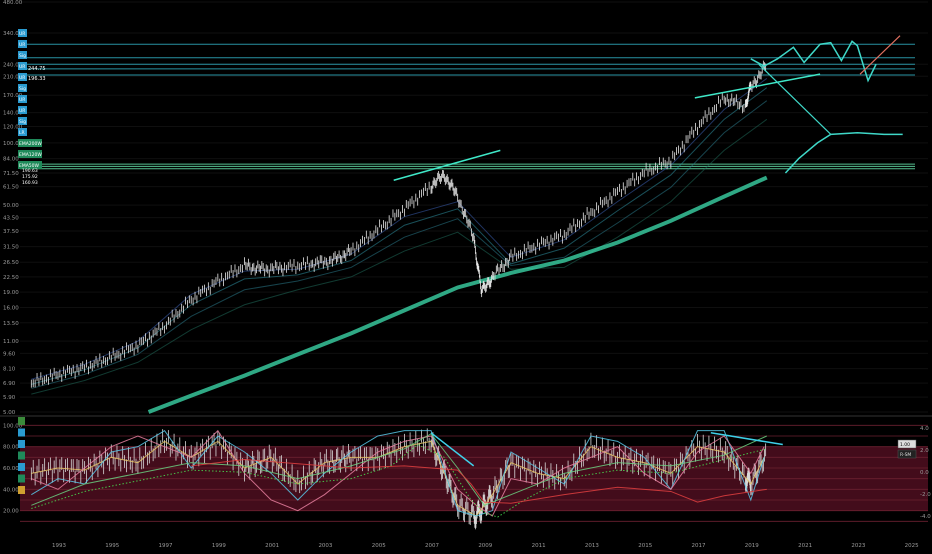 The width and height of the screenshot is (932, 554). I want to click on side-tag-label: EMA120W, so click(30, 155).